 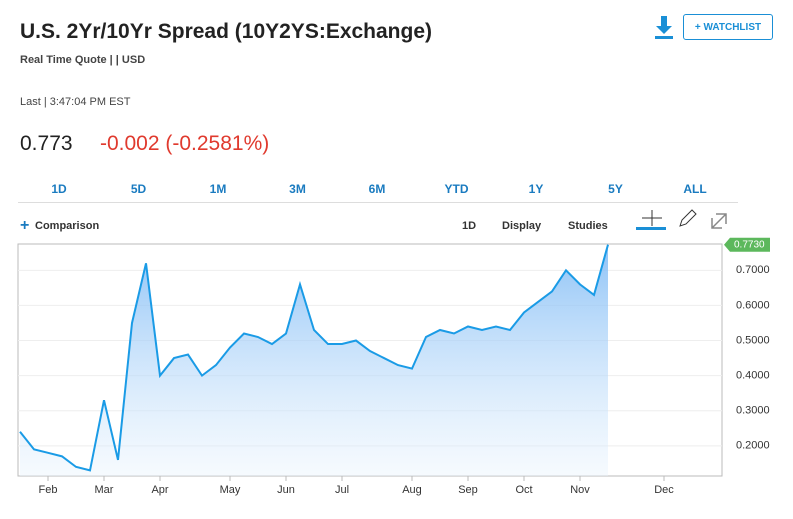 I want to click on title: U.S. 2Yr/10Yr Spread (10Y2YS:Exchange), so click(x=226, y=31).